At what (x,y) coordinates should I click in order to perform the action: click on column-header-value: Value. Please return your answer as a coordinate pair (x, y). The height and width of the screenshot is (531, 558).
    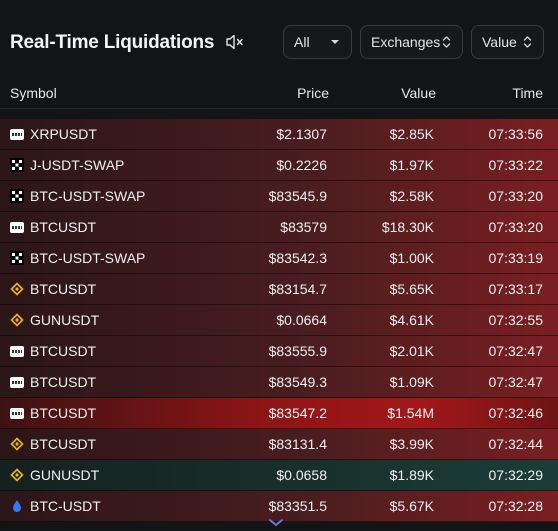
    Looking at the image, I should click on (418, 93).